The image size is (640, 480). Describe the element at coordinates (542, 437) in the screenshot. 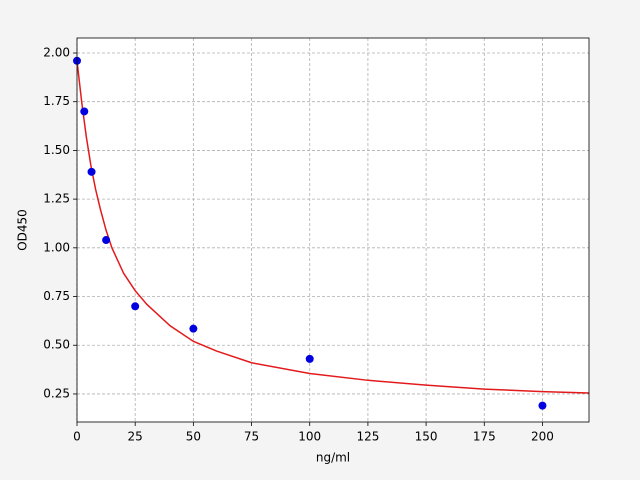

I see `x-tick-label: 200` at that location.